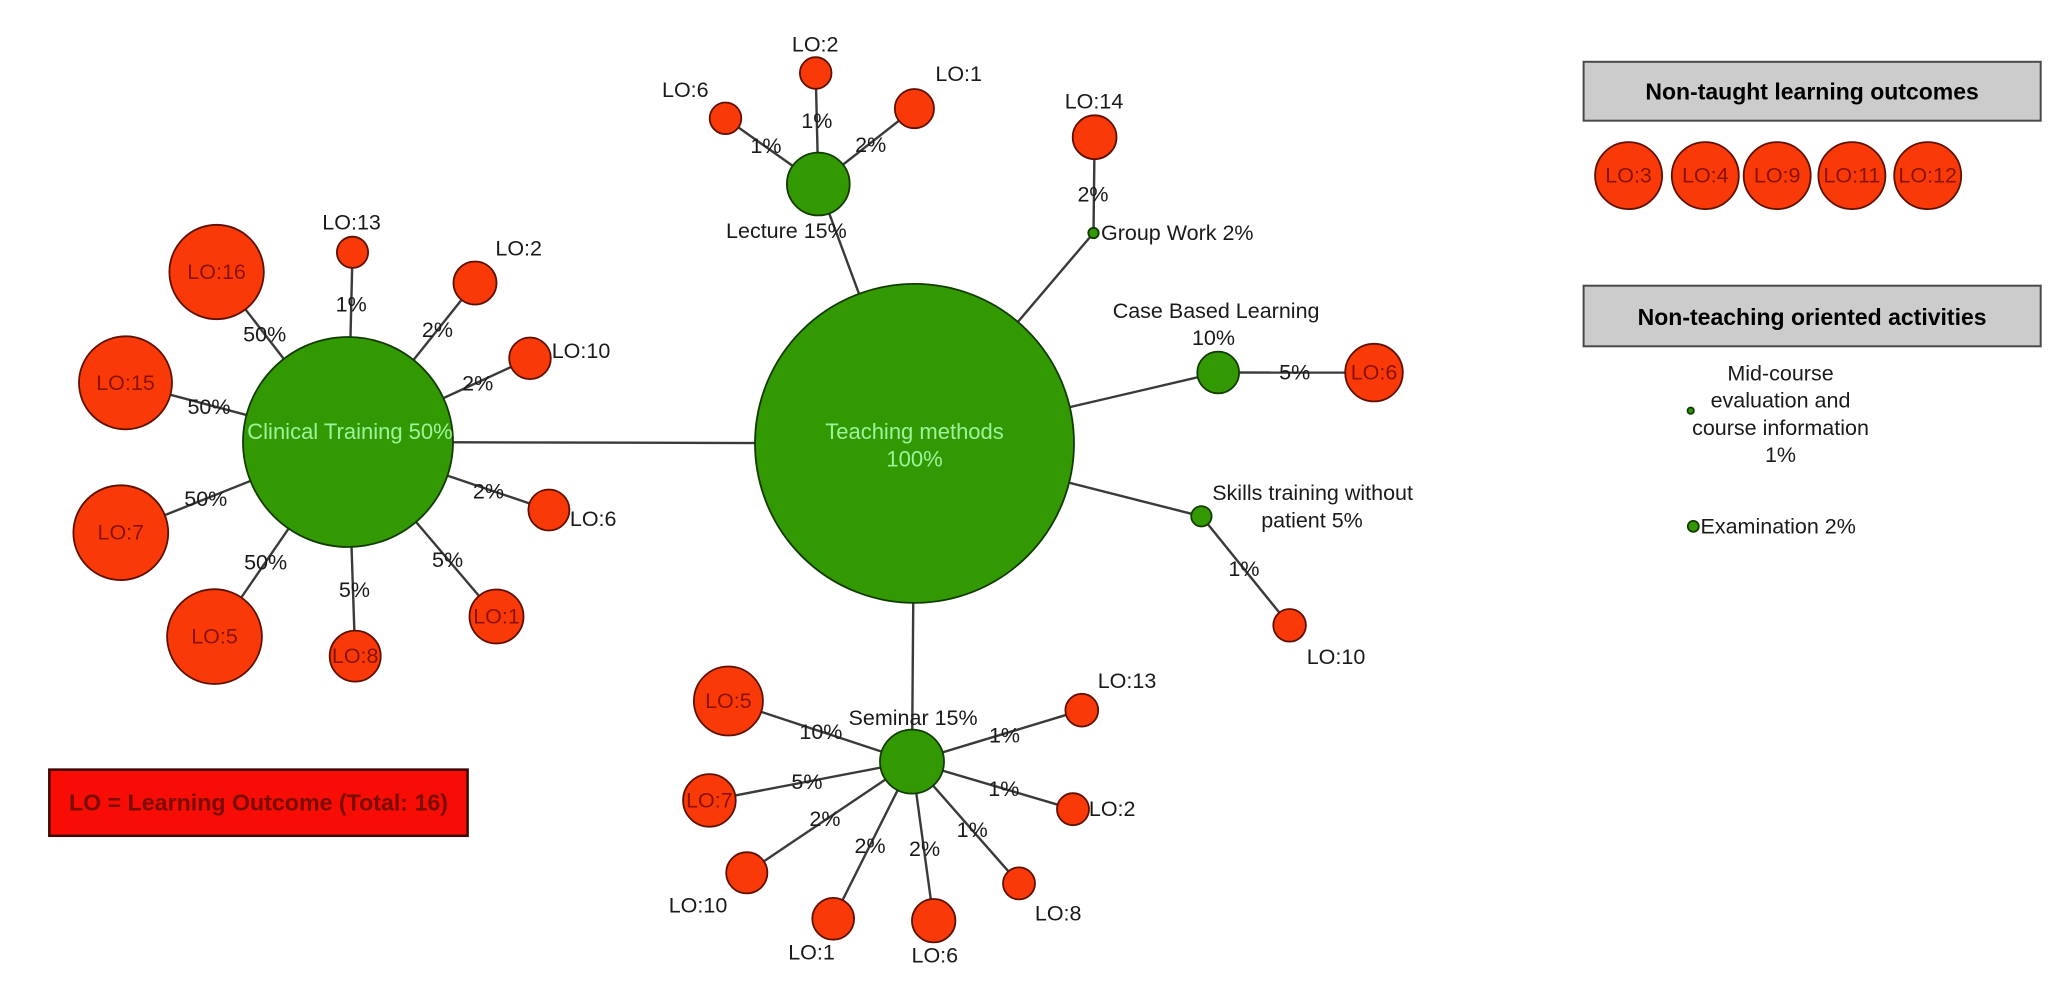 The image size is (2059, 1001). What do you see at coordinates (1312, 493) in the screenshot?
I see `svg-text: Skills training without` at bounding box center [1312, 493].